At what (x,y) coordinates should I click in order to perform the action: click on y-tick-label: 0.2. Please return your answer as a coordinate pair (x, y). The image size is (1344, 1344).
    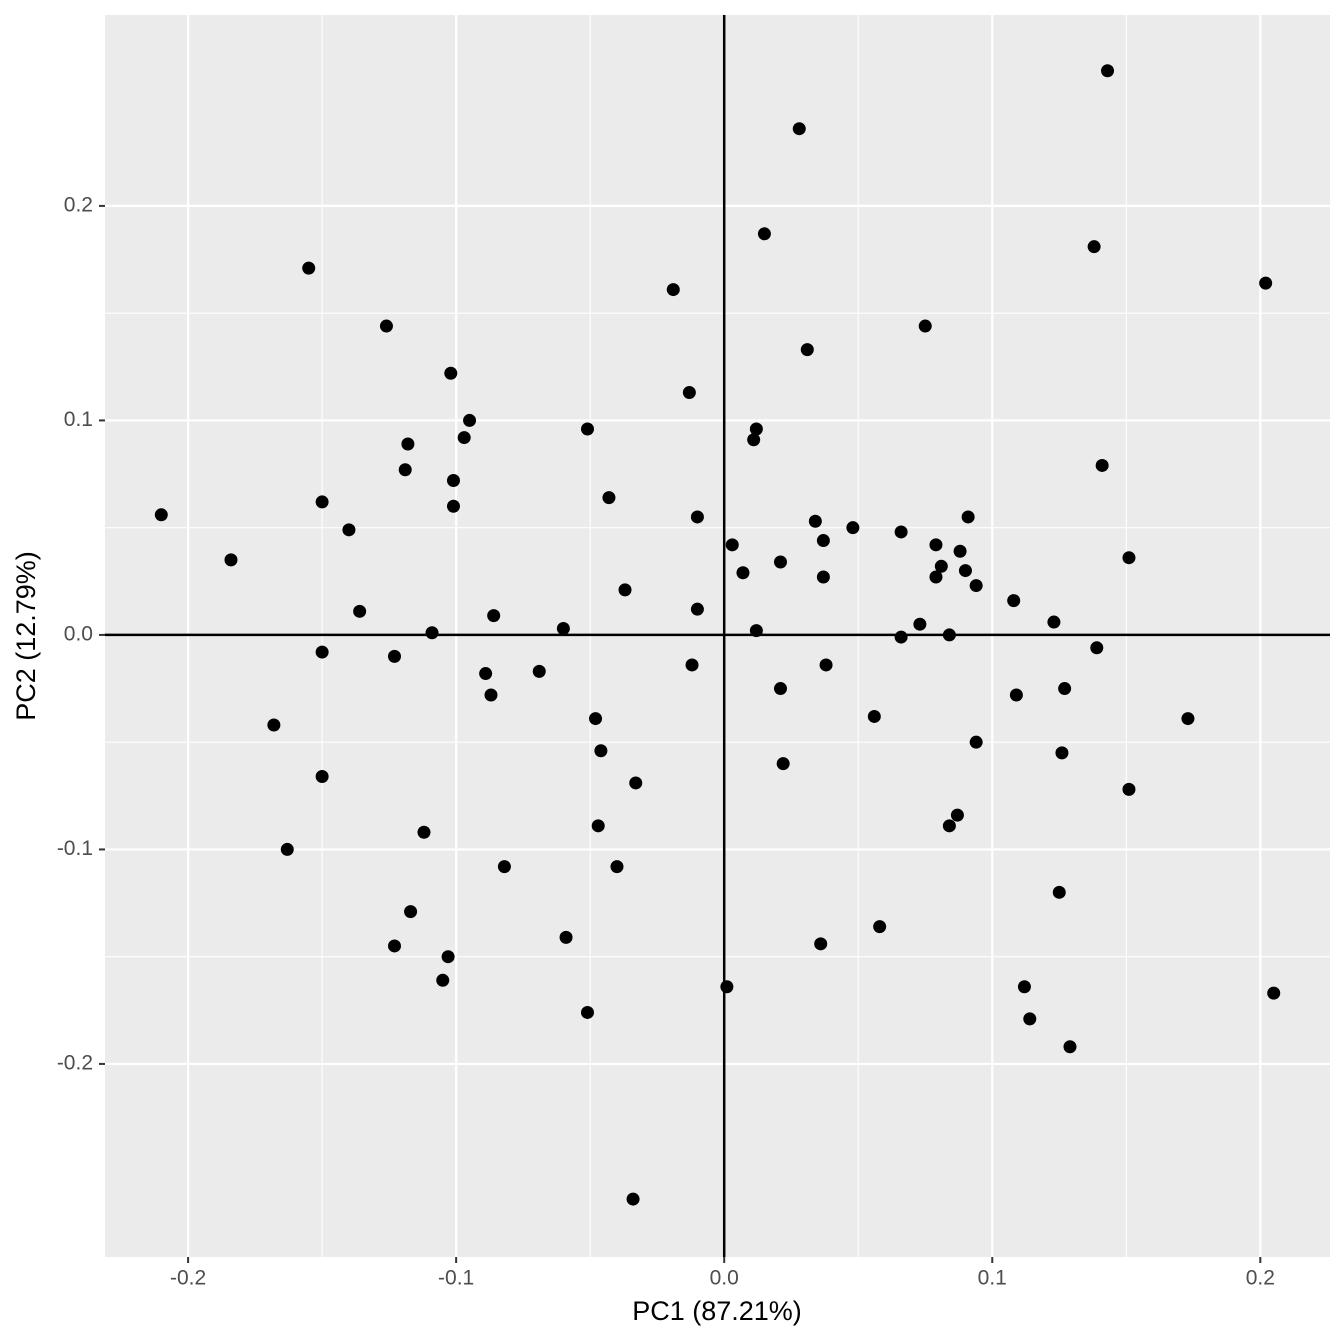
    Looking at the image, I should click on (78, 204).